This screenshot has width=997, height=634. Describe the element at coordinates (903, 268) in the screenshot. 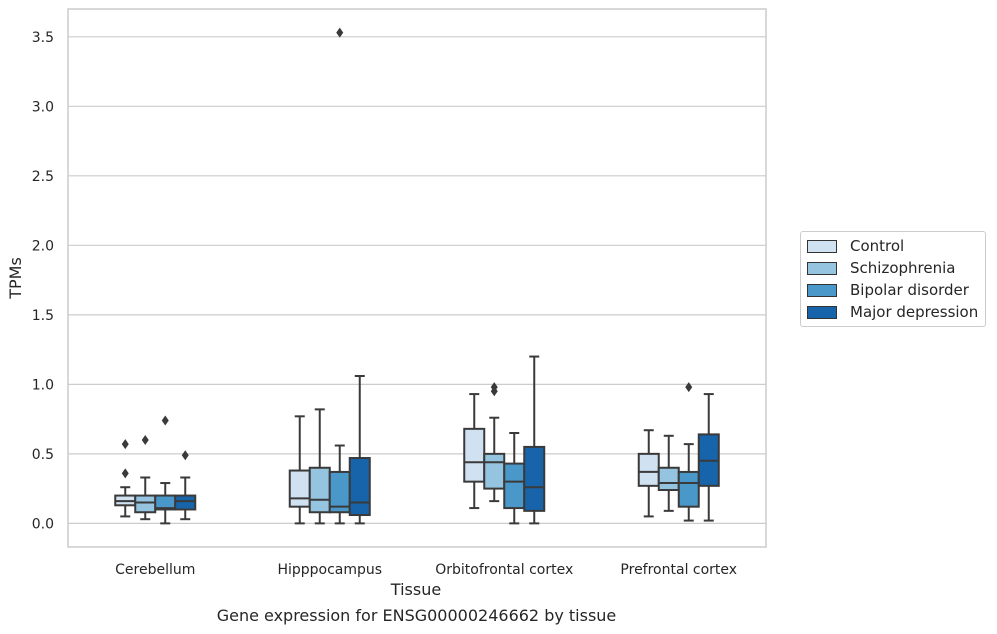

I see `legend-label-schizophrenia: Schizophrenia` at that location.